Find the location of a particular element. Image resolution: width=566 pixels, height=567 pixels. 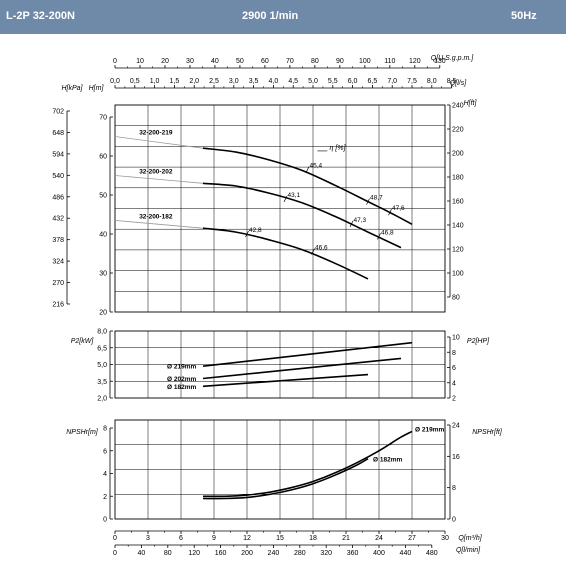

efficiency-value: 45,4 is located at coordinates (316, 166).